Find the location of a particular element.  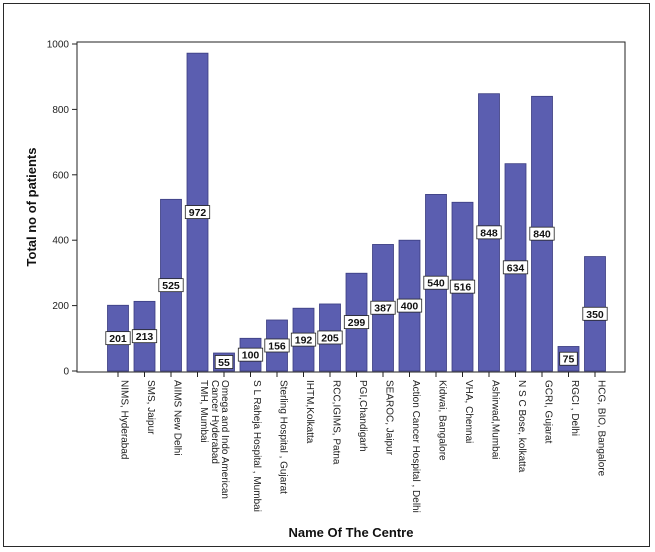

data-label: 100 is located at coordinates (251, 356).